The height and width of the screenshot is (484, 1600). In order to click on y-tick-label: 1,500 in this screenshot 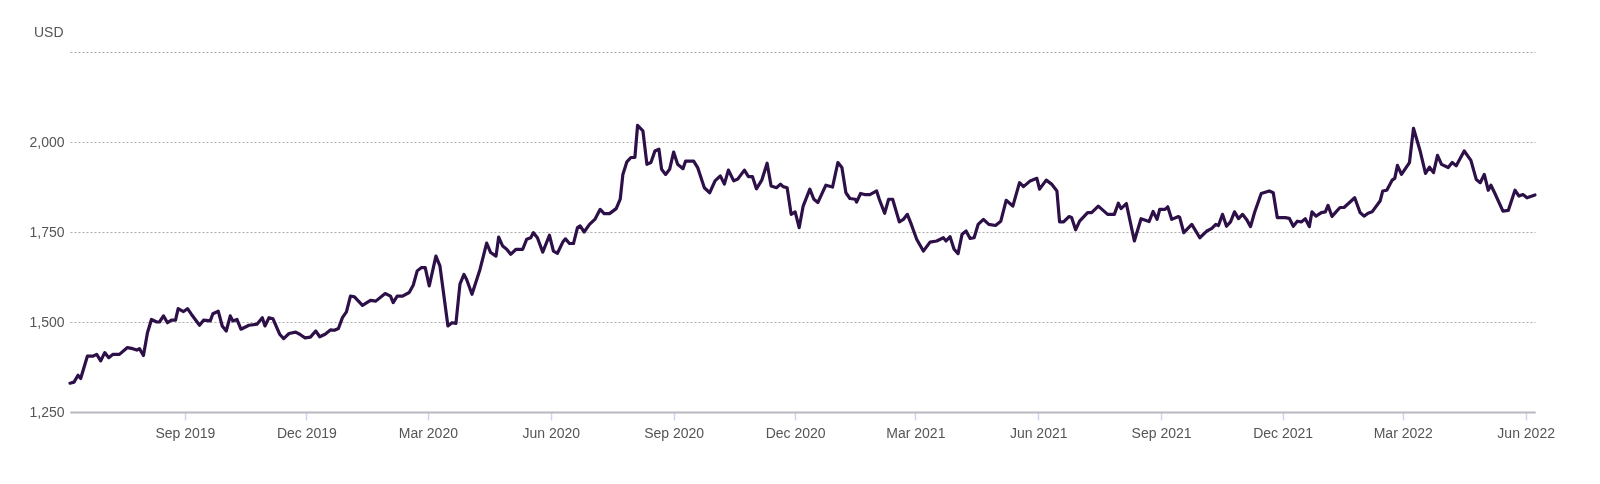, I will do `click(47, 321)`.